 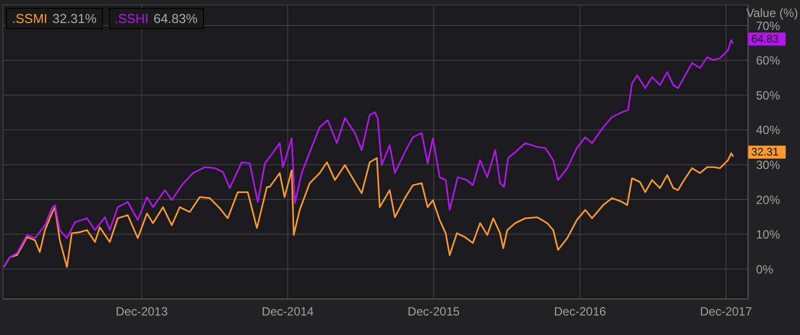 I want to click on y-tick-label: 70%, so click(x=768, y=25).